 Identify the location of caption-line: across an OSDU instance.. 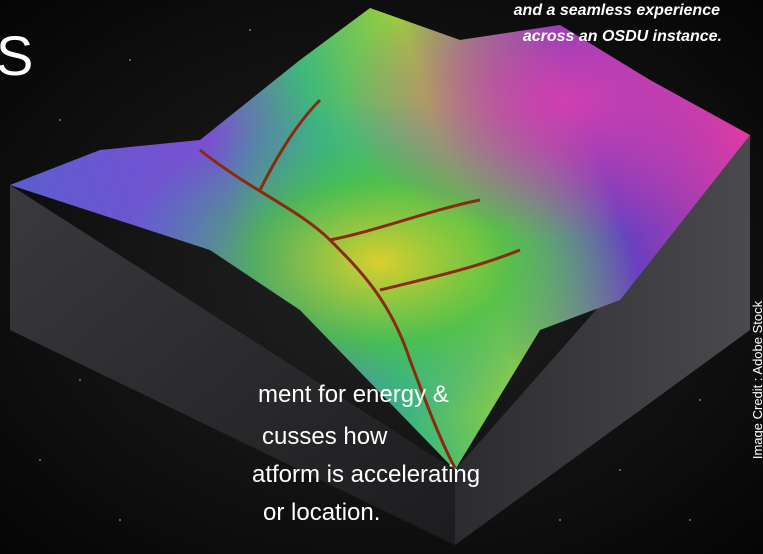
(622, 36).